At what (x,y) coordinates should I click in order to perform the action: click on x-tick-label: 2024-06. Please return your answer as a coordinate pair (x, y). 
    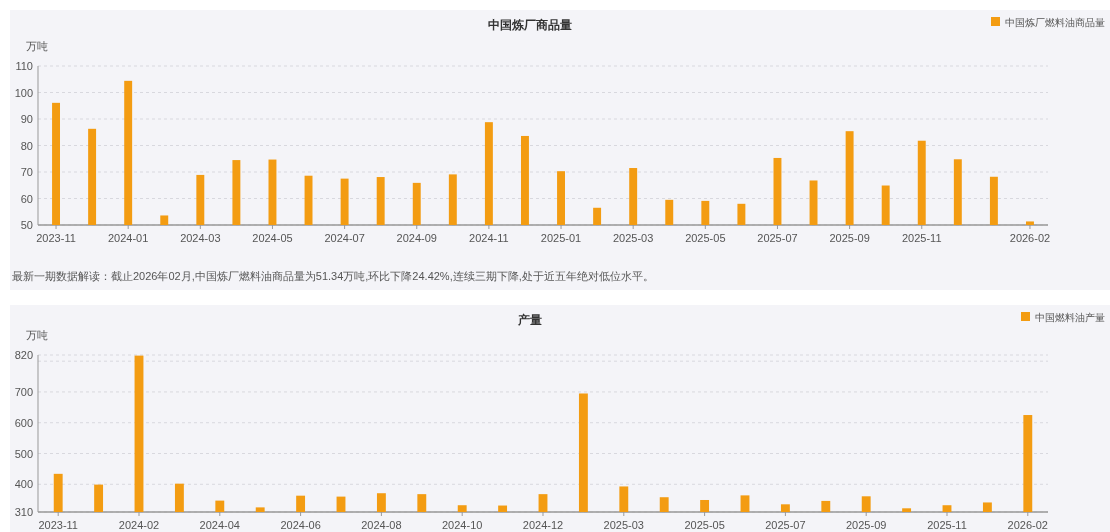
    Looking at the image, I should click on (300, 525).